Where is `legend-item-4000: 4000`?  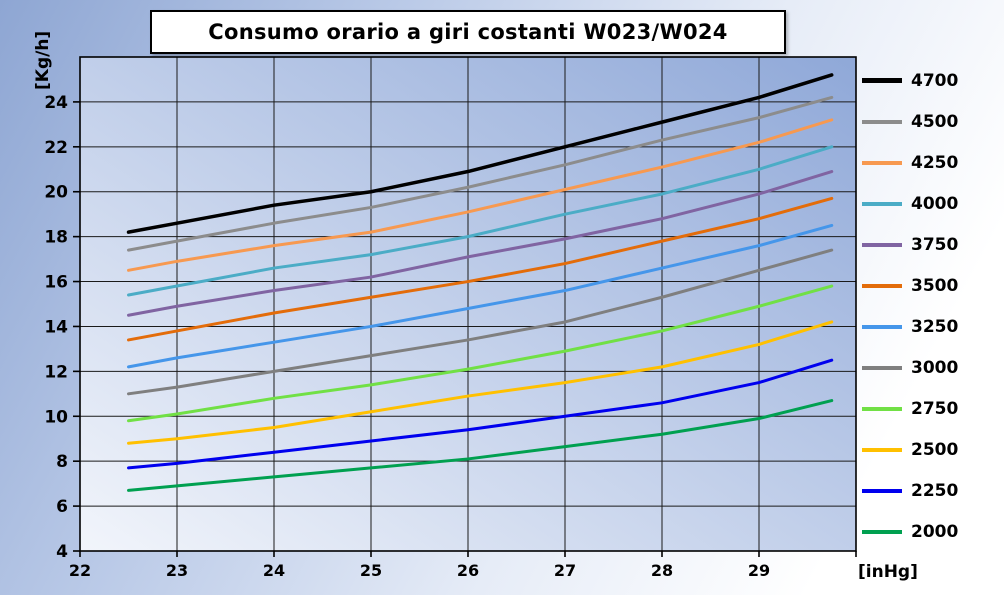 legend-item-4000: 4000 is located at coordinates (933, 203).